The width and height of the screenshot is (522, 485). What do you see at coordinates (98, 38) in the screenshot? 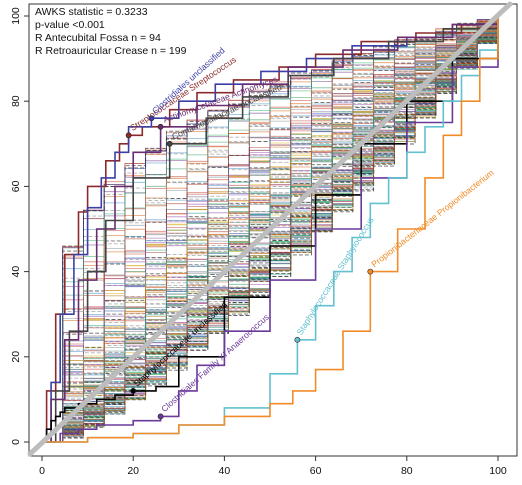
I see `sample-a-text: R Antecubital Fossa n = 94` at bounding box center [98, 38].